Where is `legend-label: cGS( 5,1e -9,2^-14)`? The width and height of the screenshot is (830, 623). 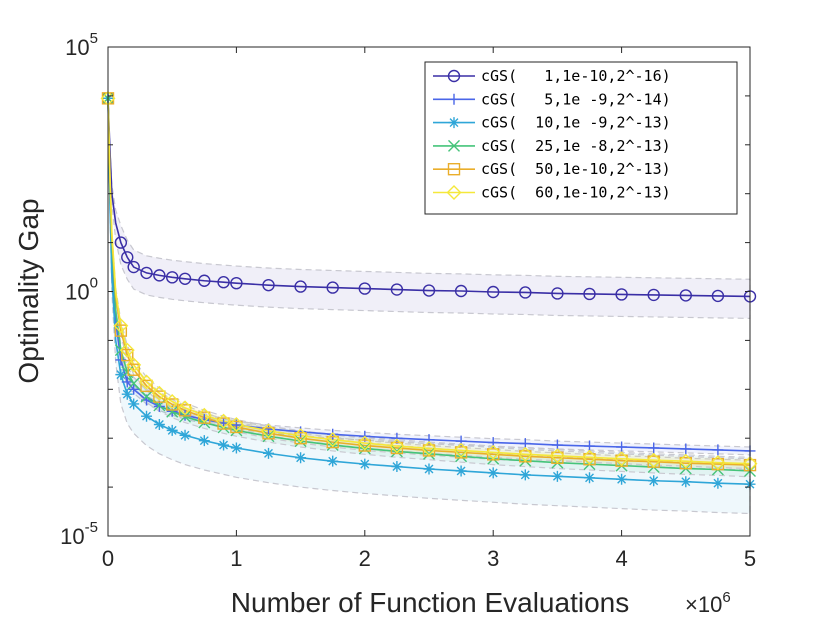
legend-label: cGS( 5,1e -9,2^-14) is located at coordinates (576, 99).